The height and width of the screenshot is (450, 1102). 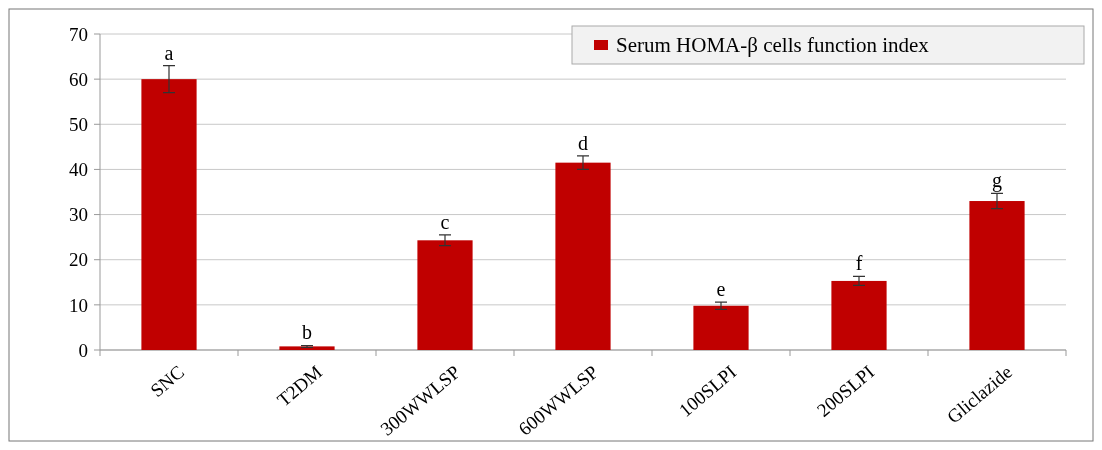 I want to click on annotation: b, so click(x=307, y=332).